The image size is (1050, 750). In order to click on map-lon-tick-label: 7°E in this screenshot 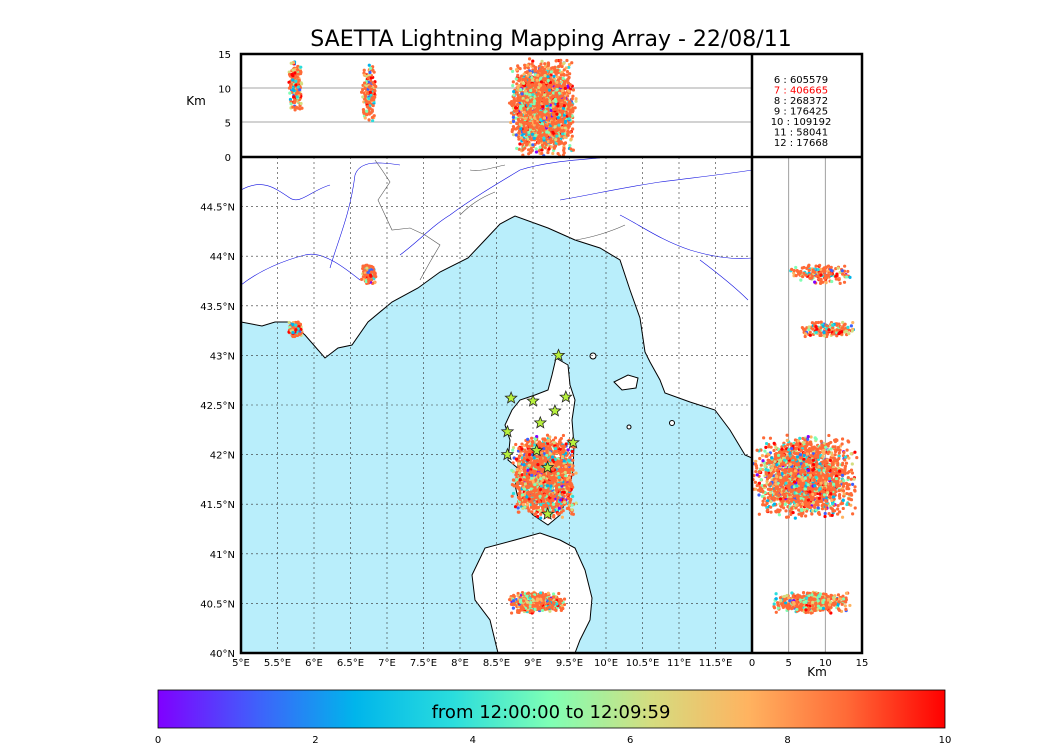, I will do `click(387, 663)`.